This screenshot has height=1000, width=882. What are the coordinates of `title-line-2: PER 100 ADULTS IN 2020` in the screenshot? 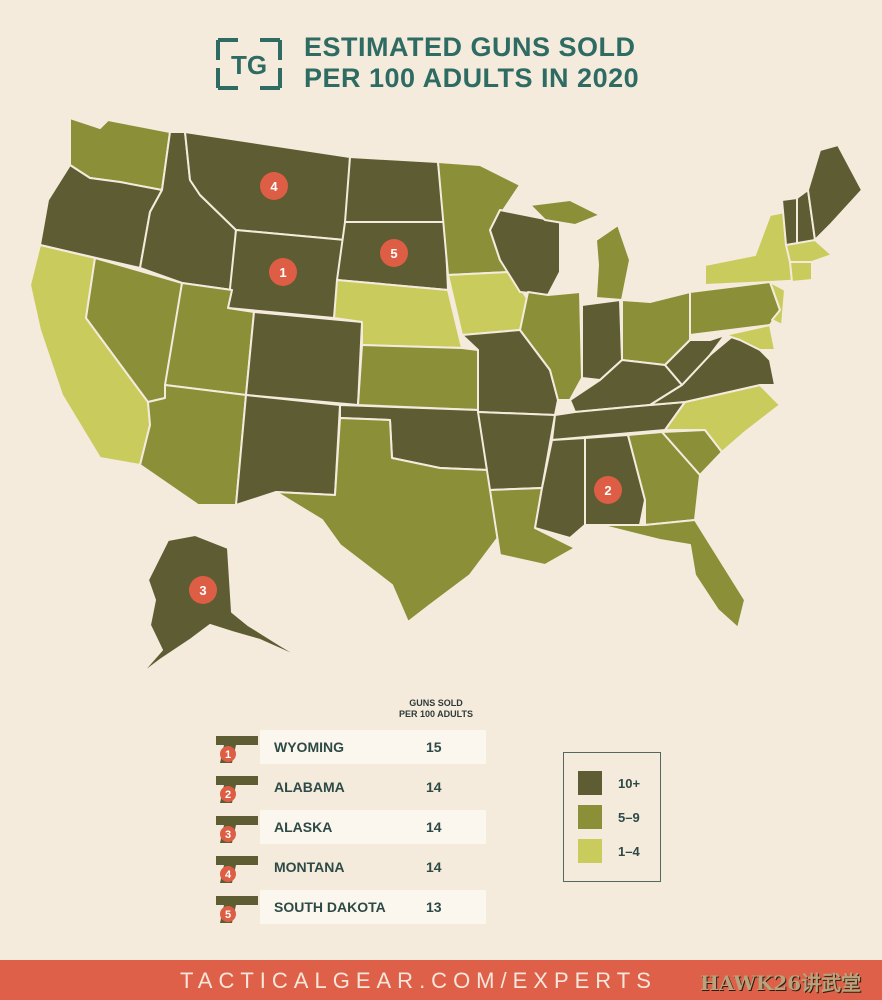 It's located at (472, 78).